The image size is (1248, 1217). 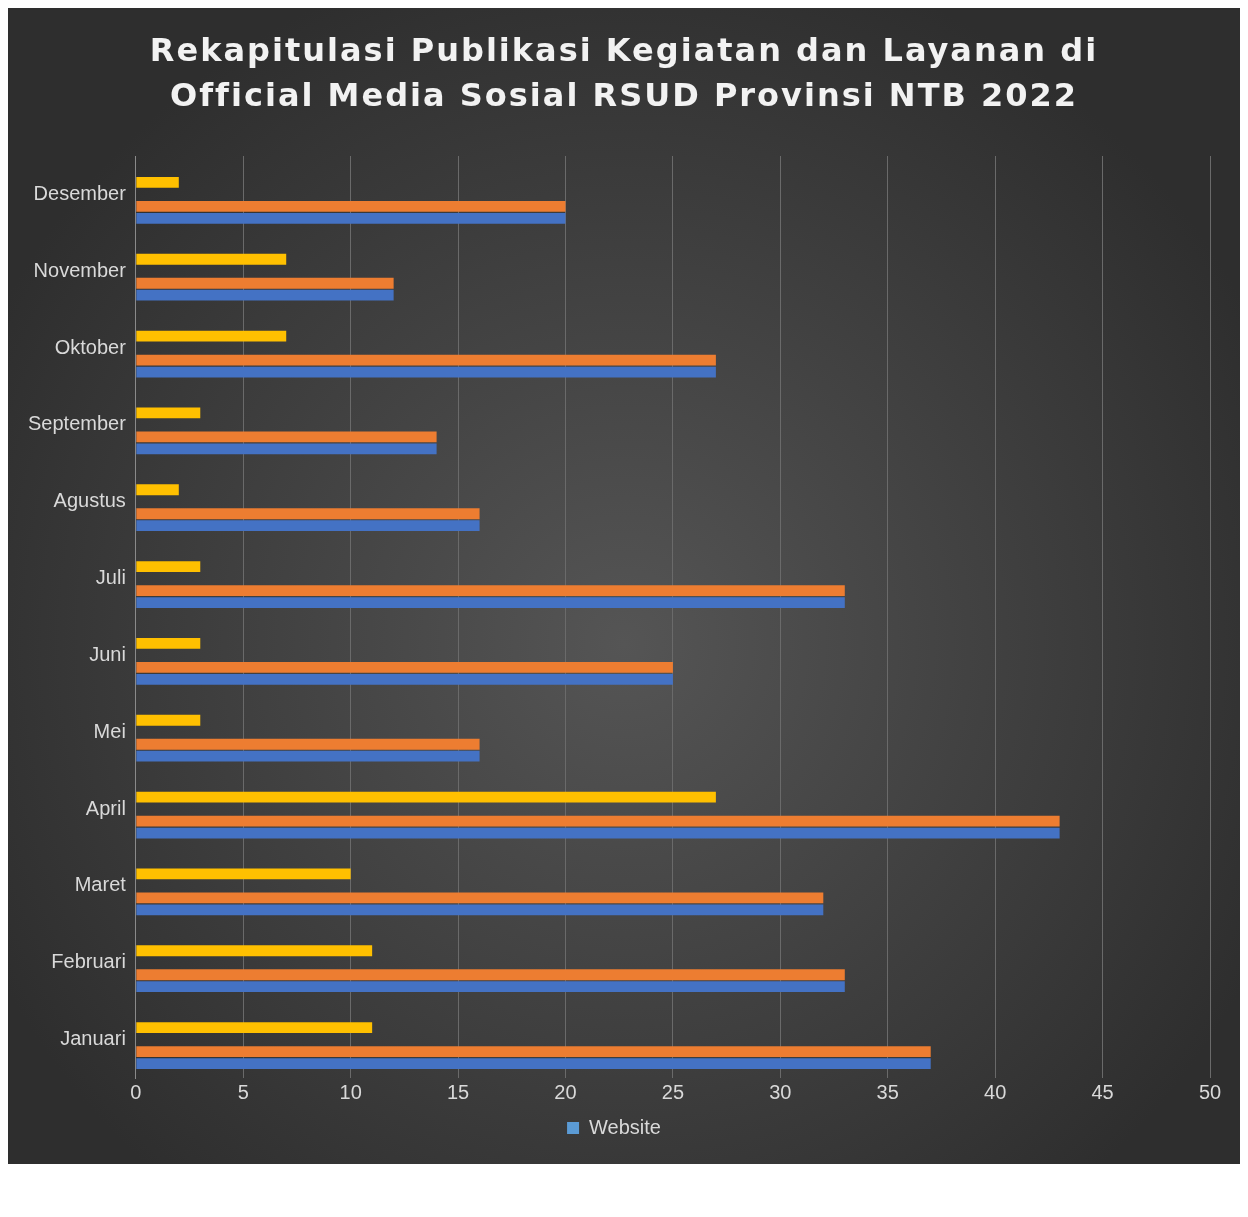 What do you see at coordinates (625, 1126) in the screenshot?
I see `legend-label: Website` at bounding box center [625, 1126].